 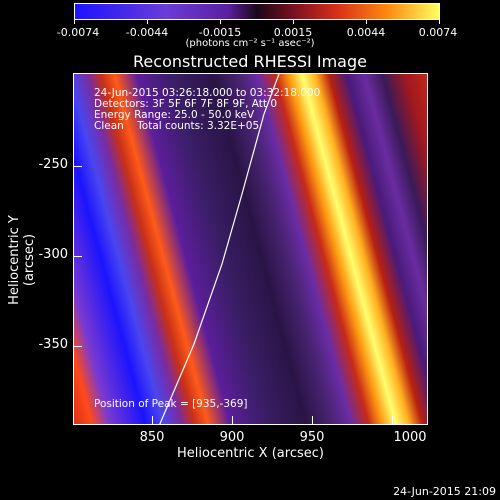 I want to click on timestamp: 24-Jun-2015 21:09, so click(x=444, y=491).